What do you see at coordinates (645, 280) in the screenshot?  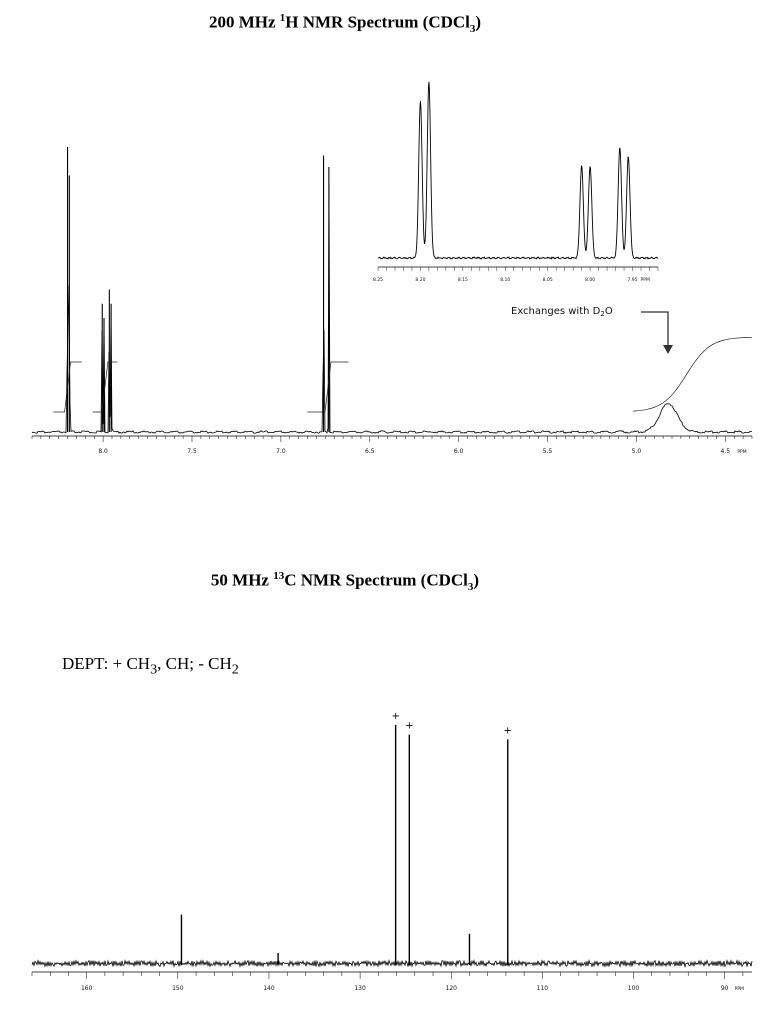 I see `inset-axis-unit: PPM` at bounding box center [645, 280].